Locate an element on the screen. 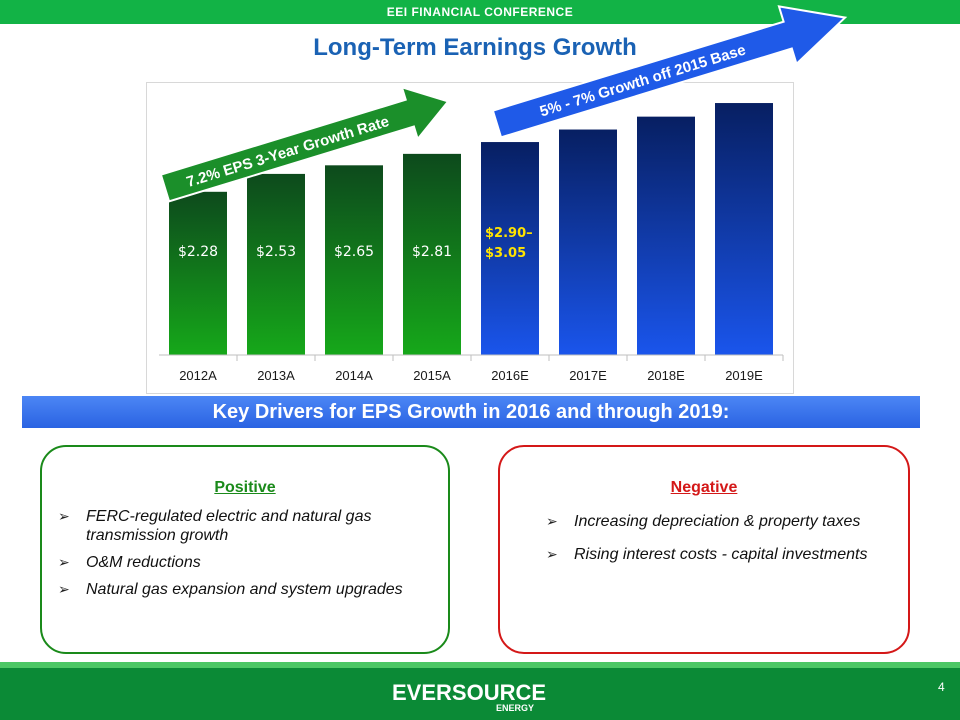 This screenshot has width=960, height=720. tick-label-2015A: 2015A is located at coordinates (432, 375).